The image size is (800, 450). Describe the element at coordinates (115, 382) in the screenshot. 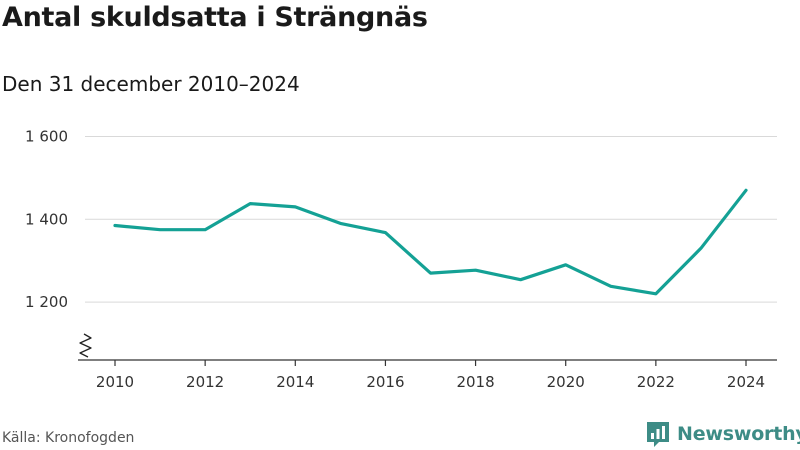

I see `x-tick-label: 2010` at that location.